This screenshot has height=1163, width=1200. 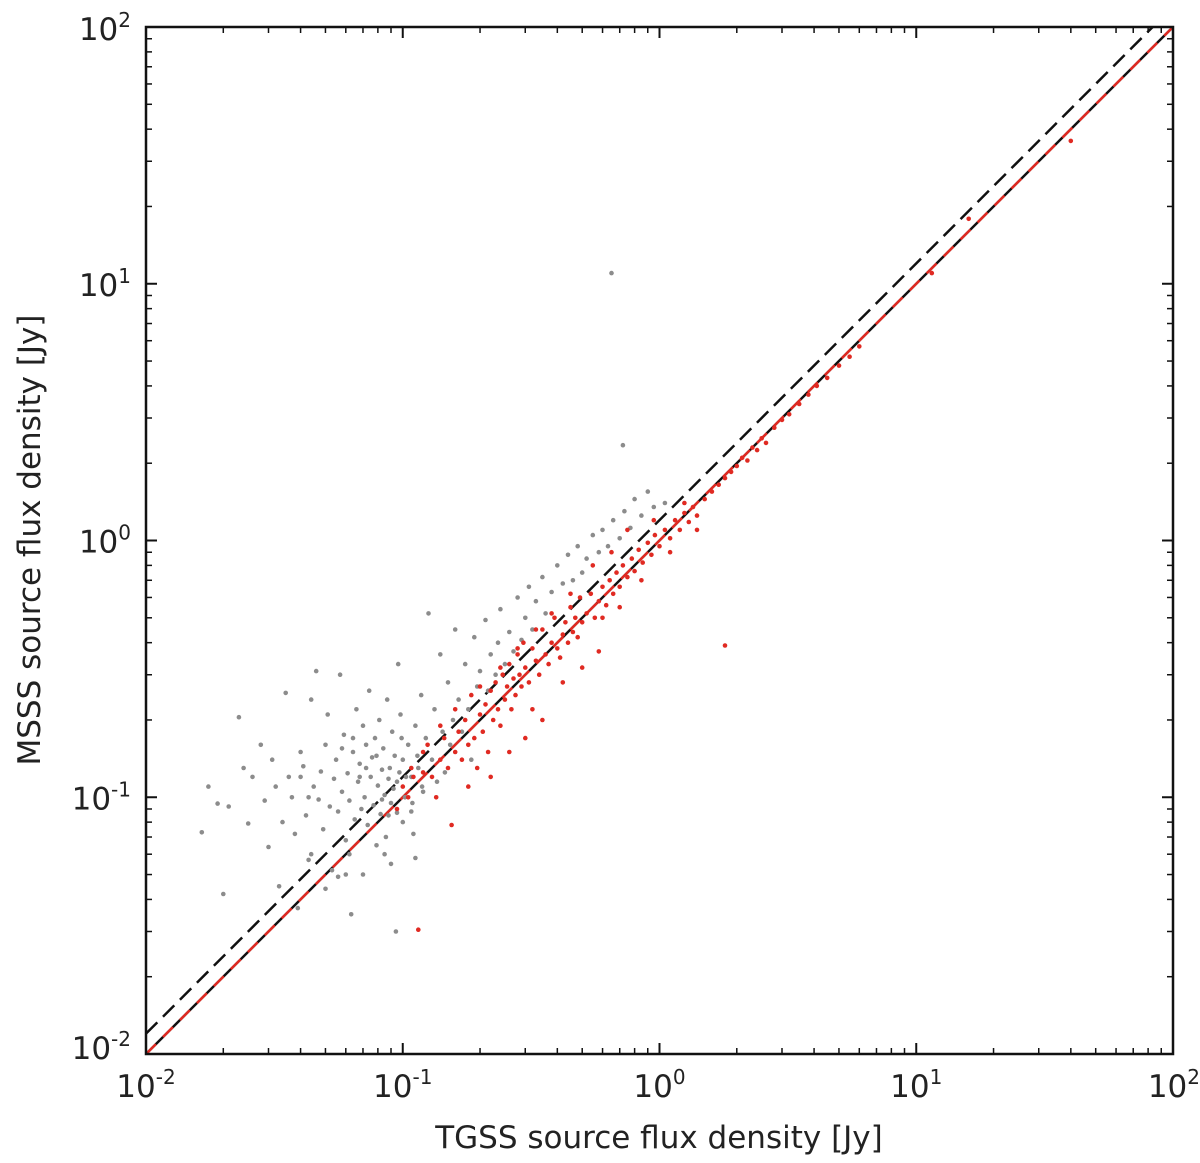 What do you see at coordinates (402, 1085) in the screenshot?
I see `x-tick-label: 10⁻¹` at bounding box center [402, 1085].